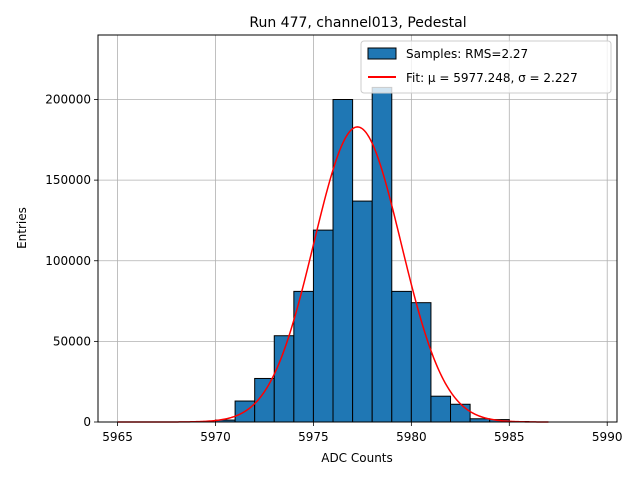 Image resolution: width=640 pixels, height=480 pixels. I want to click on legend-box, so click(486, 67).